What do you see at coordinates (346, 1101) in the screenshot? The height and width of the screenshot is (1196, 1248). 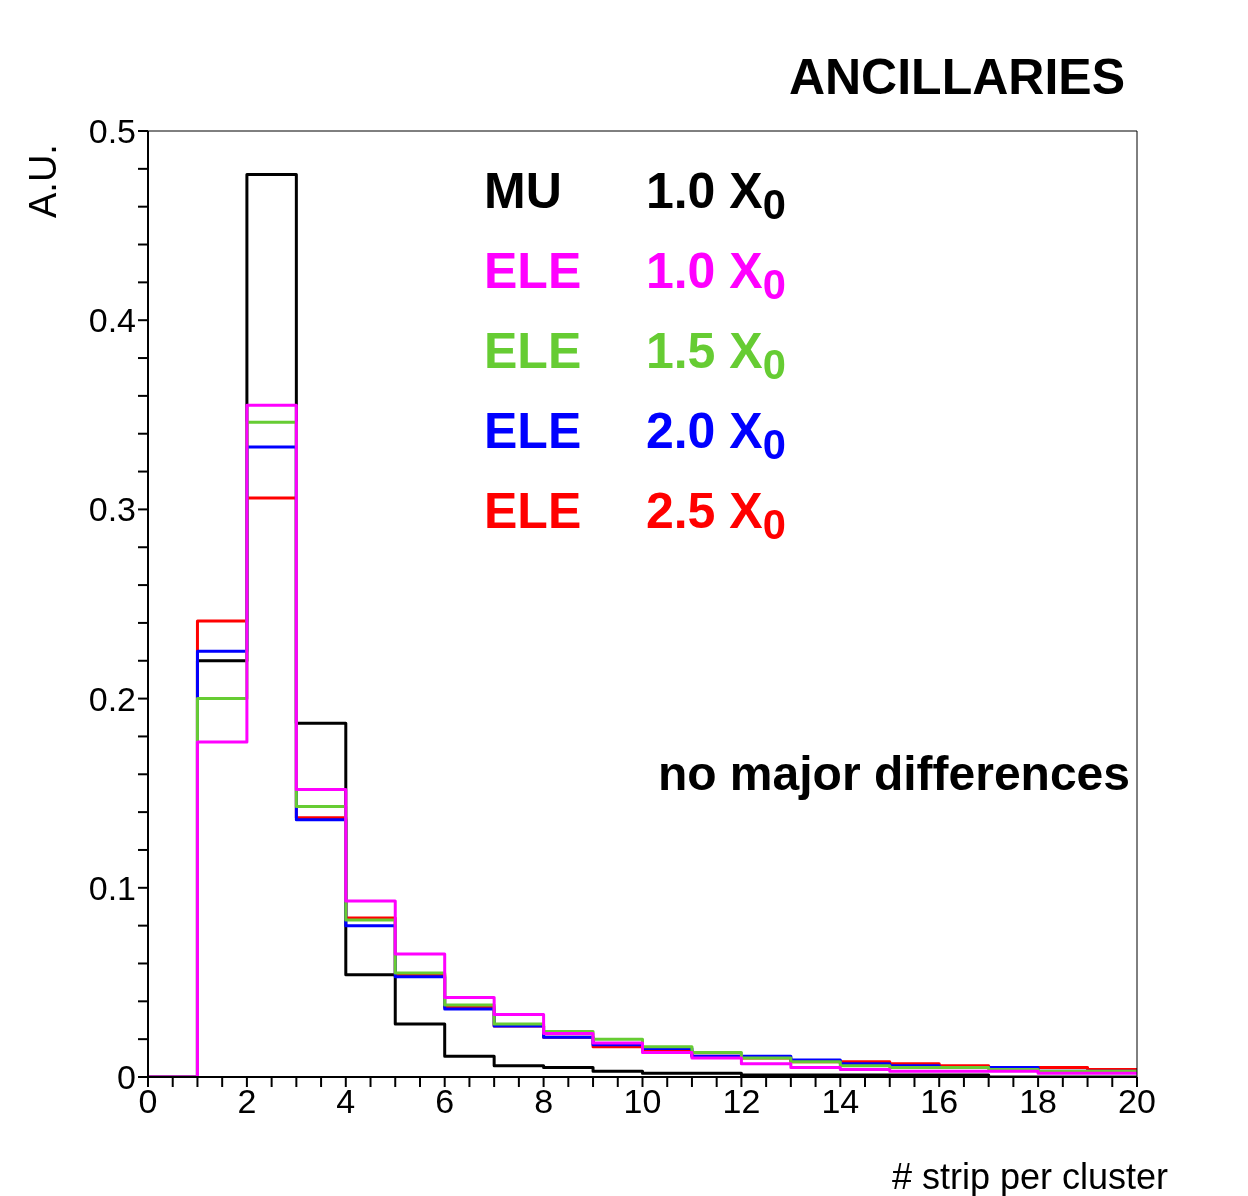 I see `x-tick-label: 4` at bounding box center [346, 1101].